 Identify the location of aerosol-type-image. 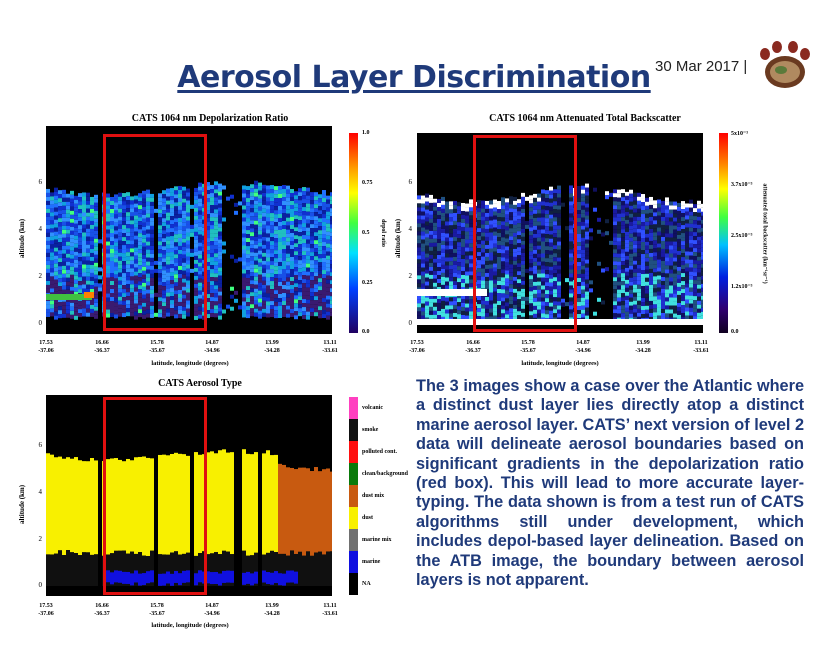
(189, 517).